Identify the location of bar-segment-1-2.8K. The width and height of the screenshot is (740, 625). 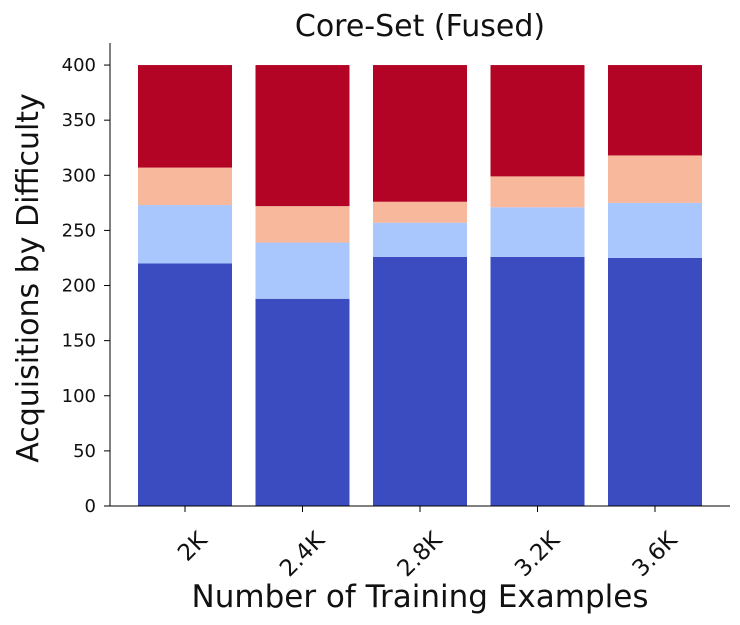
(420, 381).